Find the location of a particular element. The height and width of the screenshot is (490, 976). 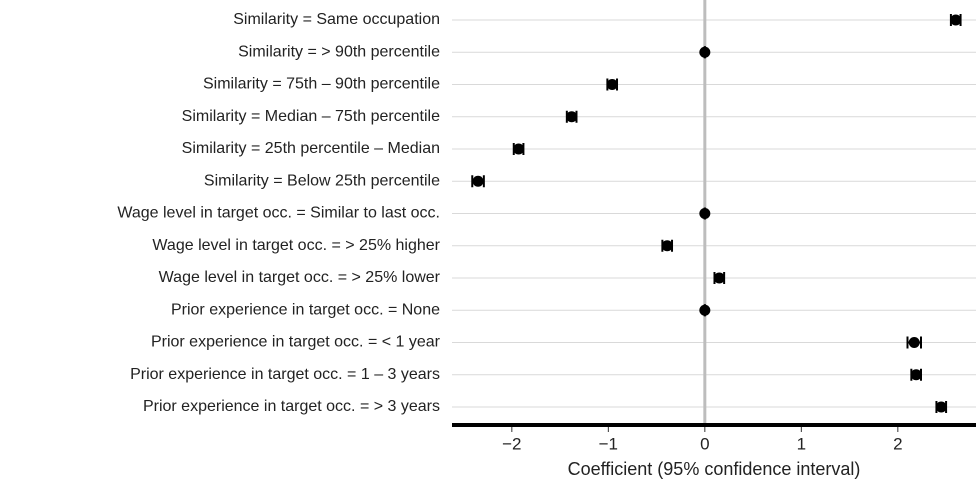

y-tick-label: Similarity = 25th percentile – Median is located at coordinates (311, 148).